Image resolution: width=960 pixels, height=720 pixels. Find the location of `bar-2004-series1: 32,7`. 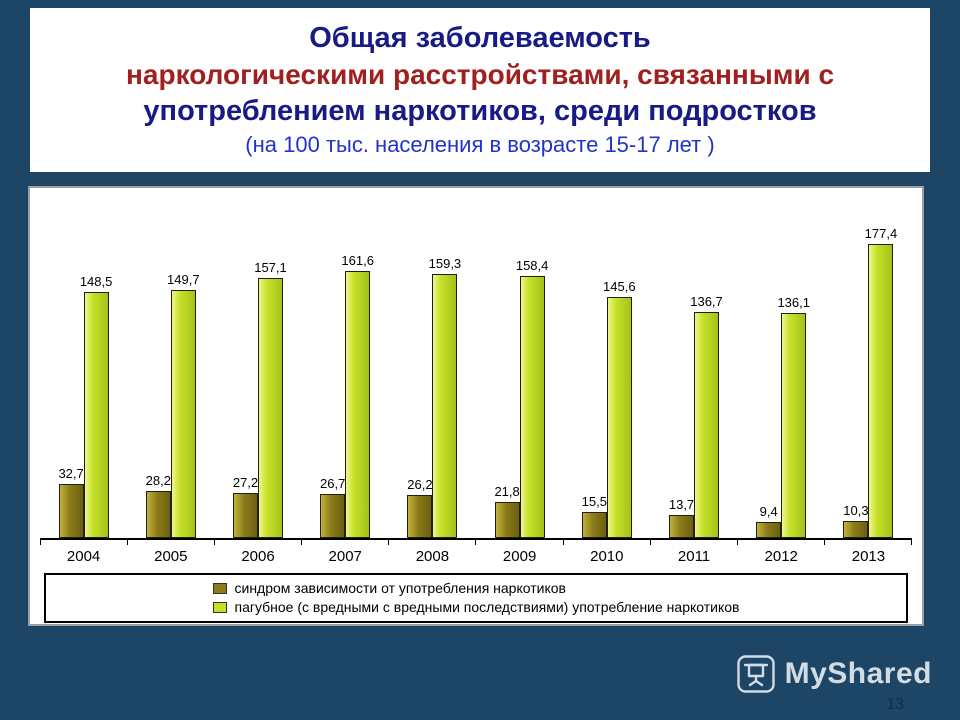

bar-2004-series1: 32,7 is located at coordinates (71, 502).